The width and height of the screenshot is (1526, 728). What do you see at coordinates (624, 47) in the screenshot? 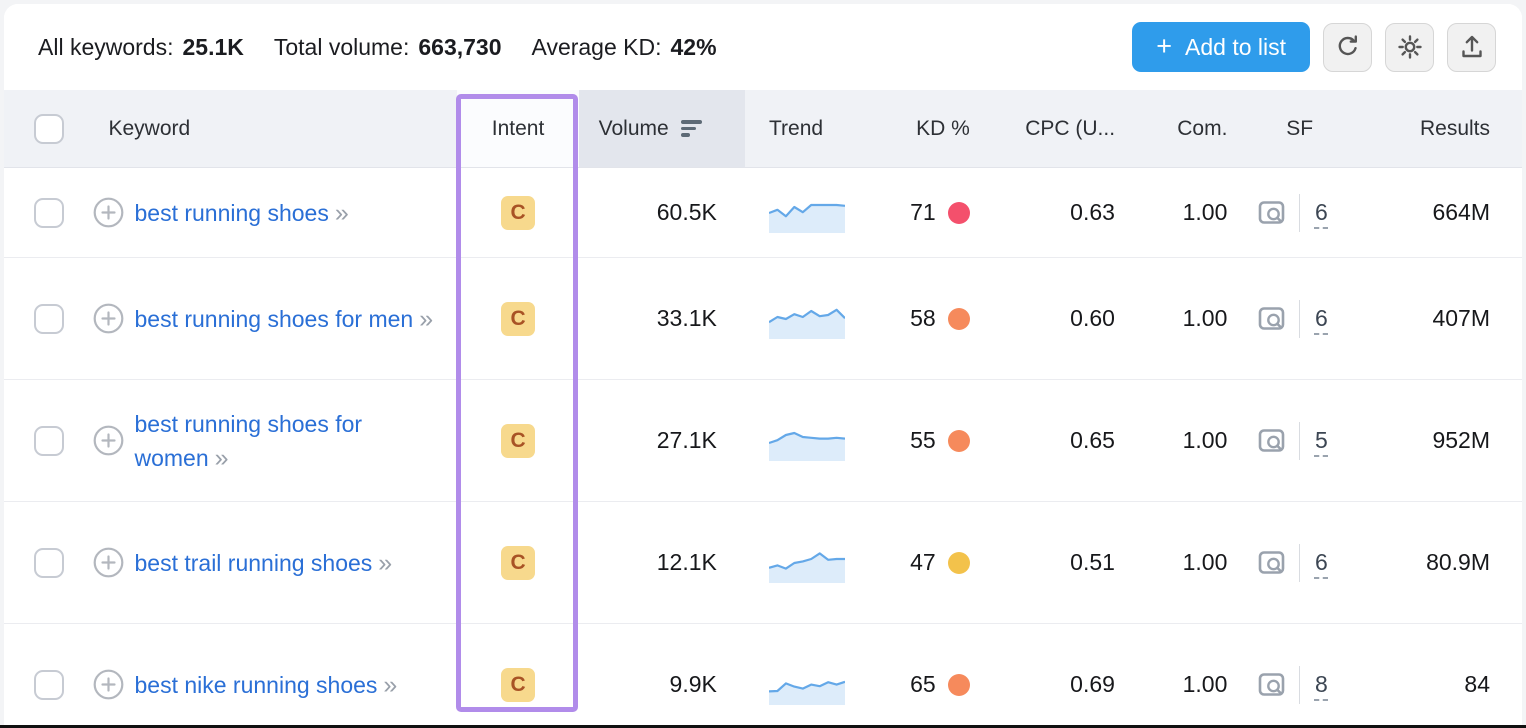
I see `stat-average-kd: Average KD: 42%` at bounding box center [624, 47].